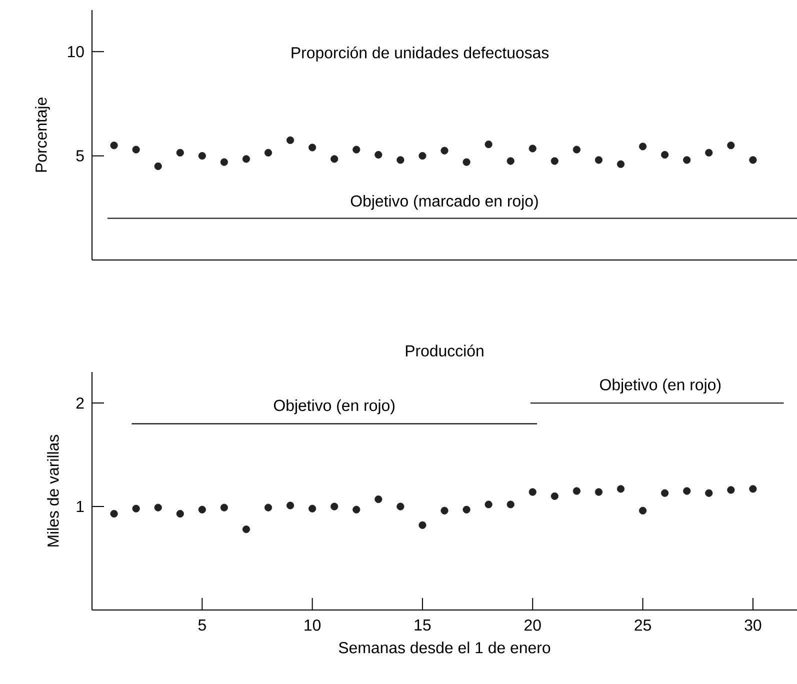 This screenshot has height=684, width=797. I want to click on y-tick-label: 10, so click(76, 52).